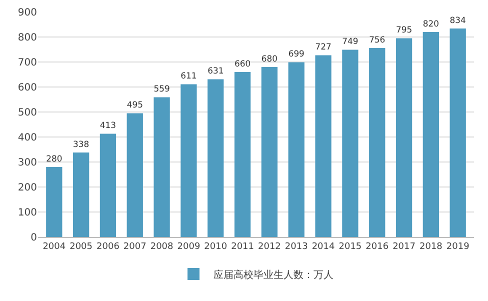 The height and width of the screenshot is (301, 488). Describe the element at coordinates (188, 247) in the screenshot. I see `x-tick-label: 2009` at that location.